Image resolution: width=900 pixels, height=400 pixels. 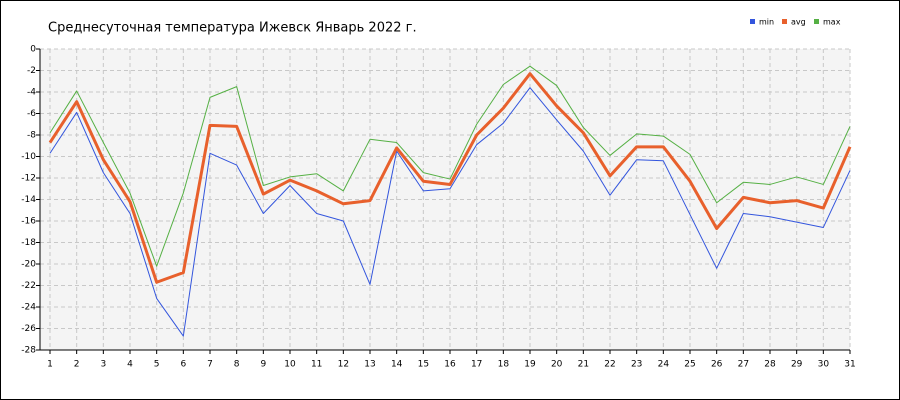 I want to click on y-tick-label: -28, so click(x=28, y=351).